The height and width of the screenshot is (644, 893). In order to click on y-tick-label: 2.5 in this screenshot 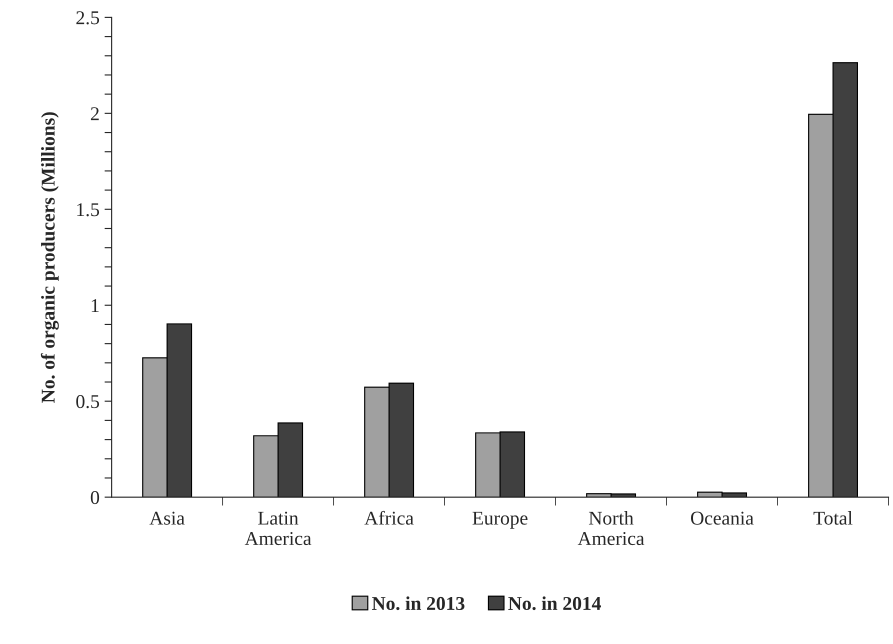, I will do `click(88, 17)`.